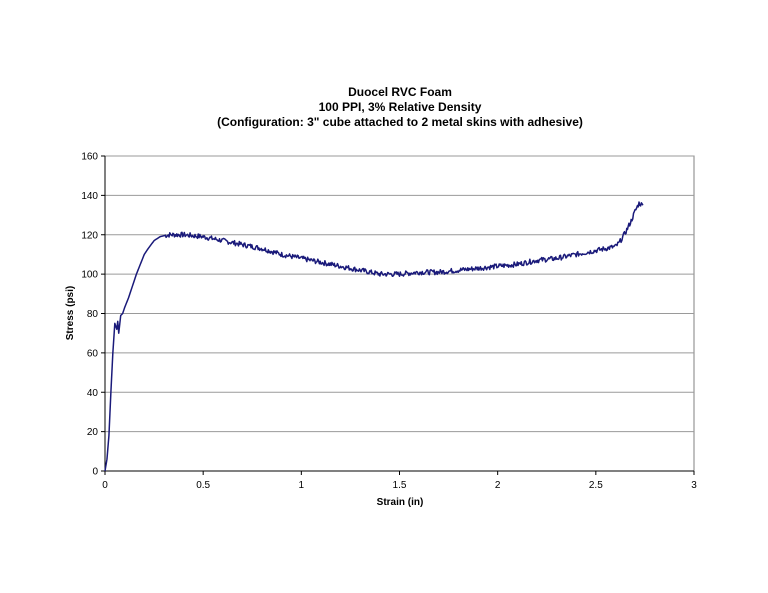  Describe the element at coordinates (400, 485) in the screenshot. I see `x-tick-label: 1.5` at that location.